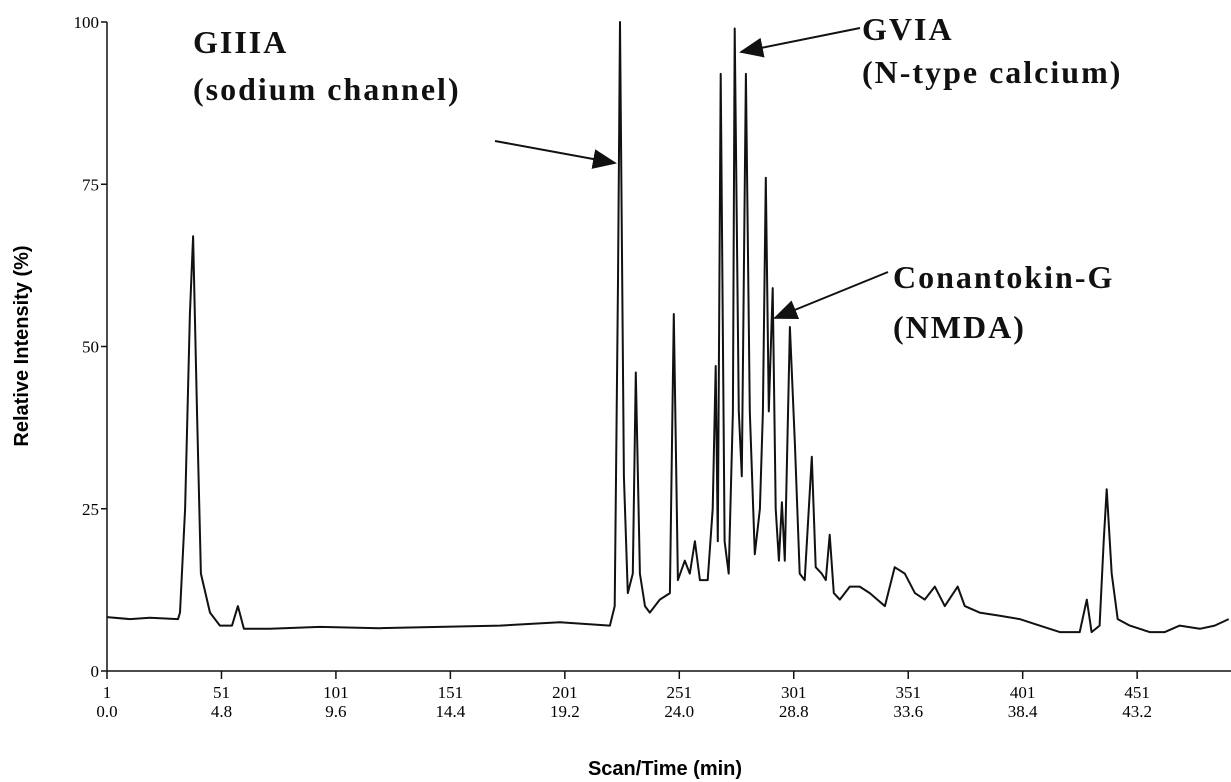  Describe the element at coordinates (794, 711) in the screenshot. I see `x-tick-time: 28.8` at that location.